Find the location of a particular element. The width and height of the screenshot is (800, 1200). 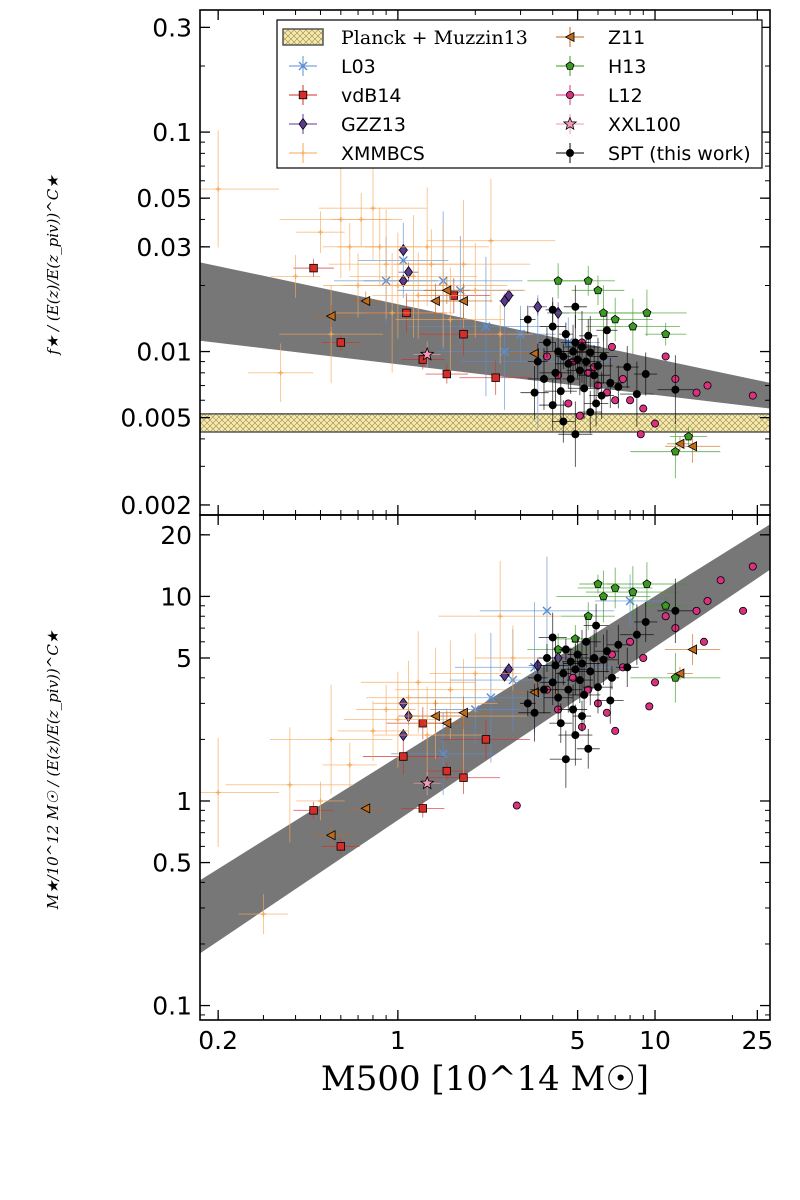

series-spt is located at coordinates (606, 683).